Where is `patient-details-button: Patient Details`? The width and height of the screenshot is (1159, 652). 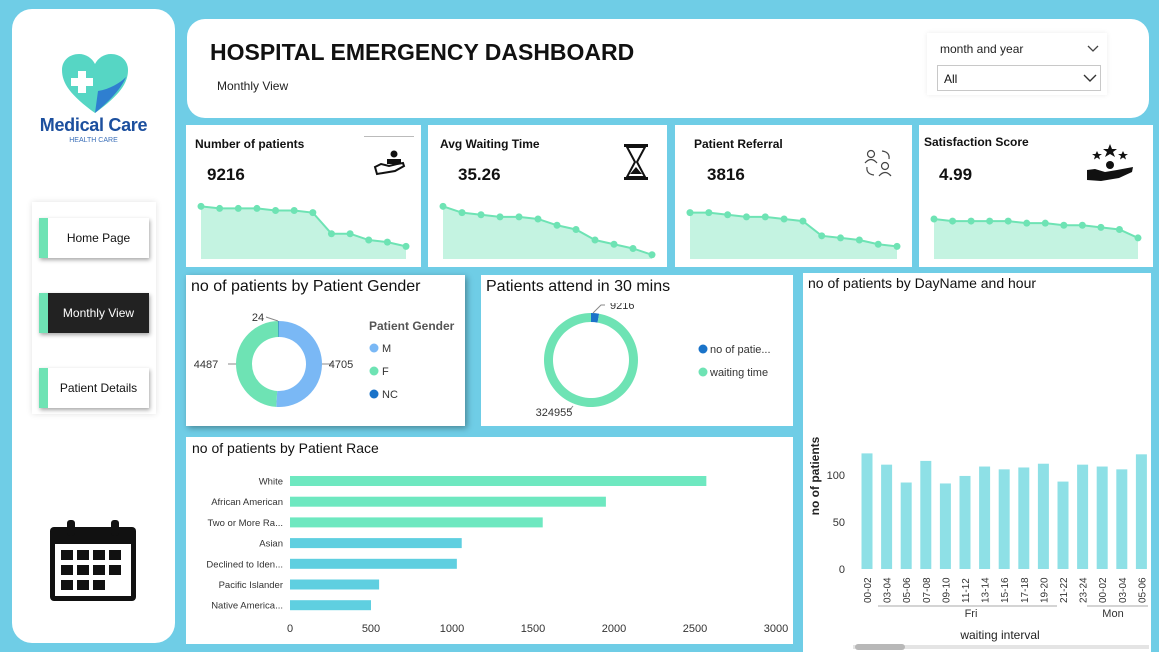 patient-details-button: Patient Details is located at coordinates (94, 388).